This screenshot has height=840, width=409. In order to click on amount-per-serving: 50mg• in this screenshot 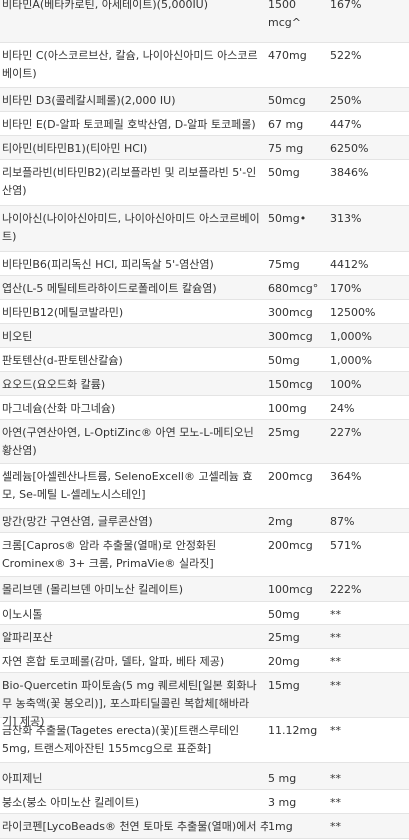, I will do `click(287, 218)`.